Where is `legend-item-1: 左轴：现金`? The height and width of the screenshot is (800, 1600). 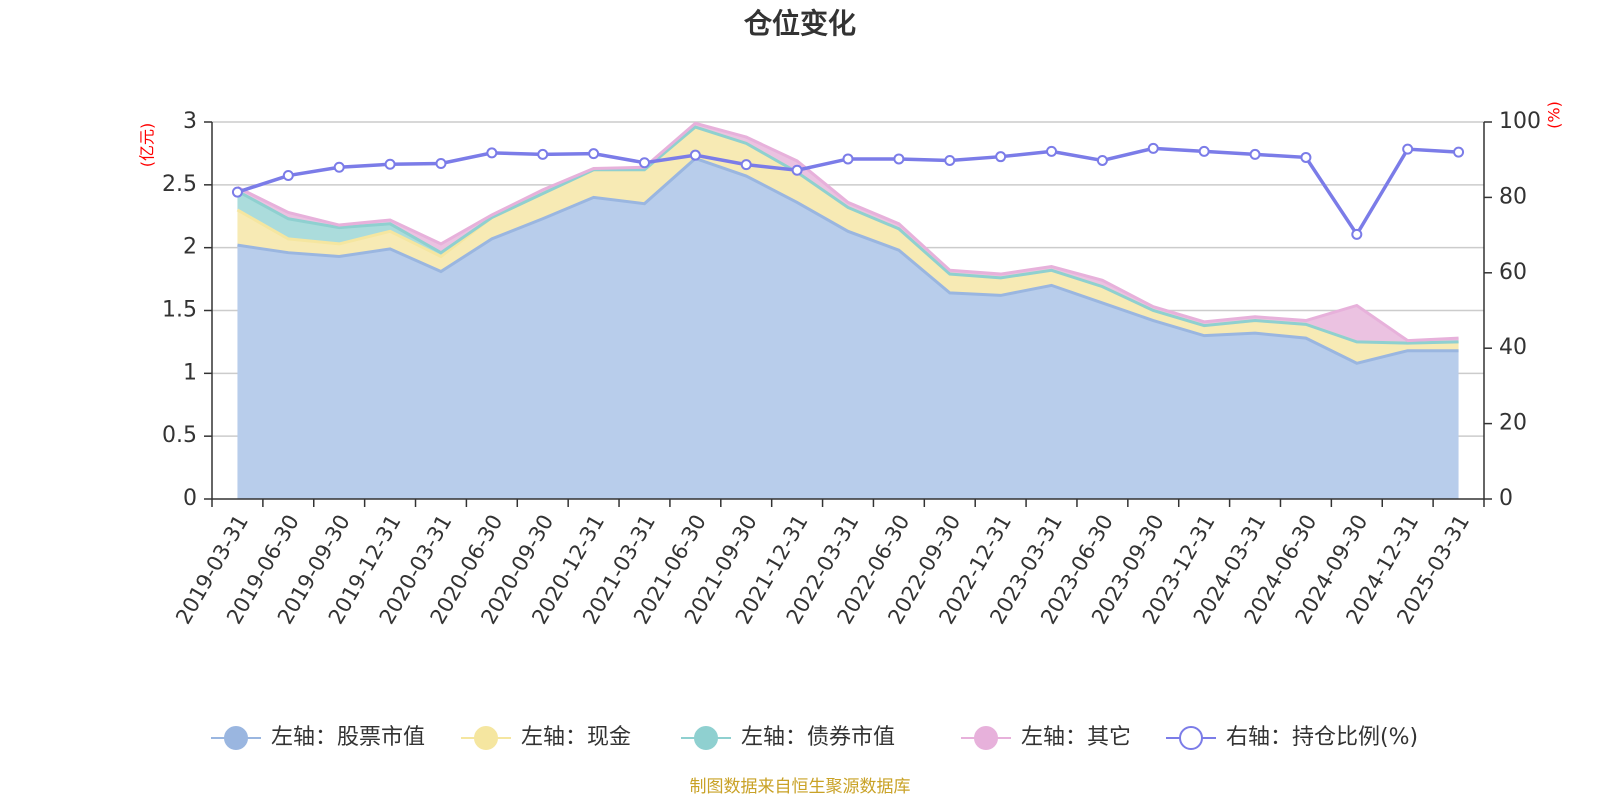 legend-item-1: 左轴：现金 is located at coordinates (546, 737).